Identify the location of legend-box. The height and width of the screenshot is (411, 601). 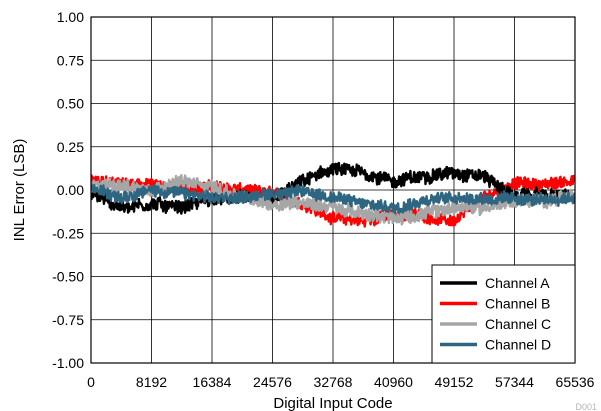
(503, 314).